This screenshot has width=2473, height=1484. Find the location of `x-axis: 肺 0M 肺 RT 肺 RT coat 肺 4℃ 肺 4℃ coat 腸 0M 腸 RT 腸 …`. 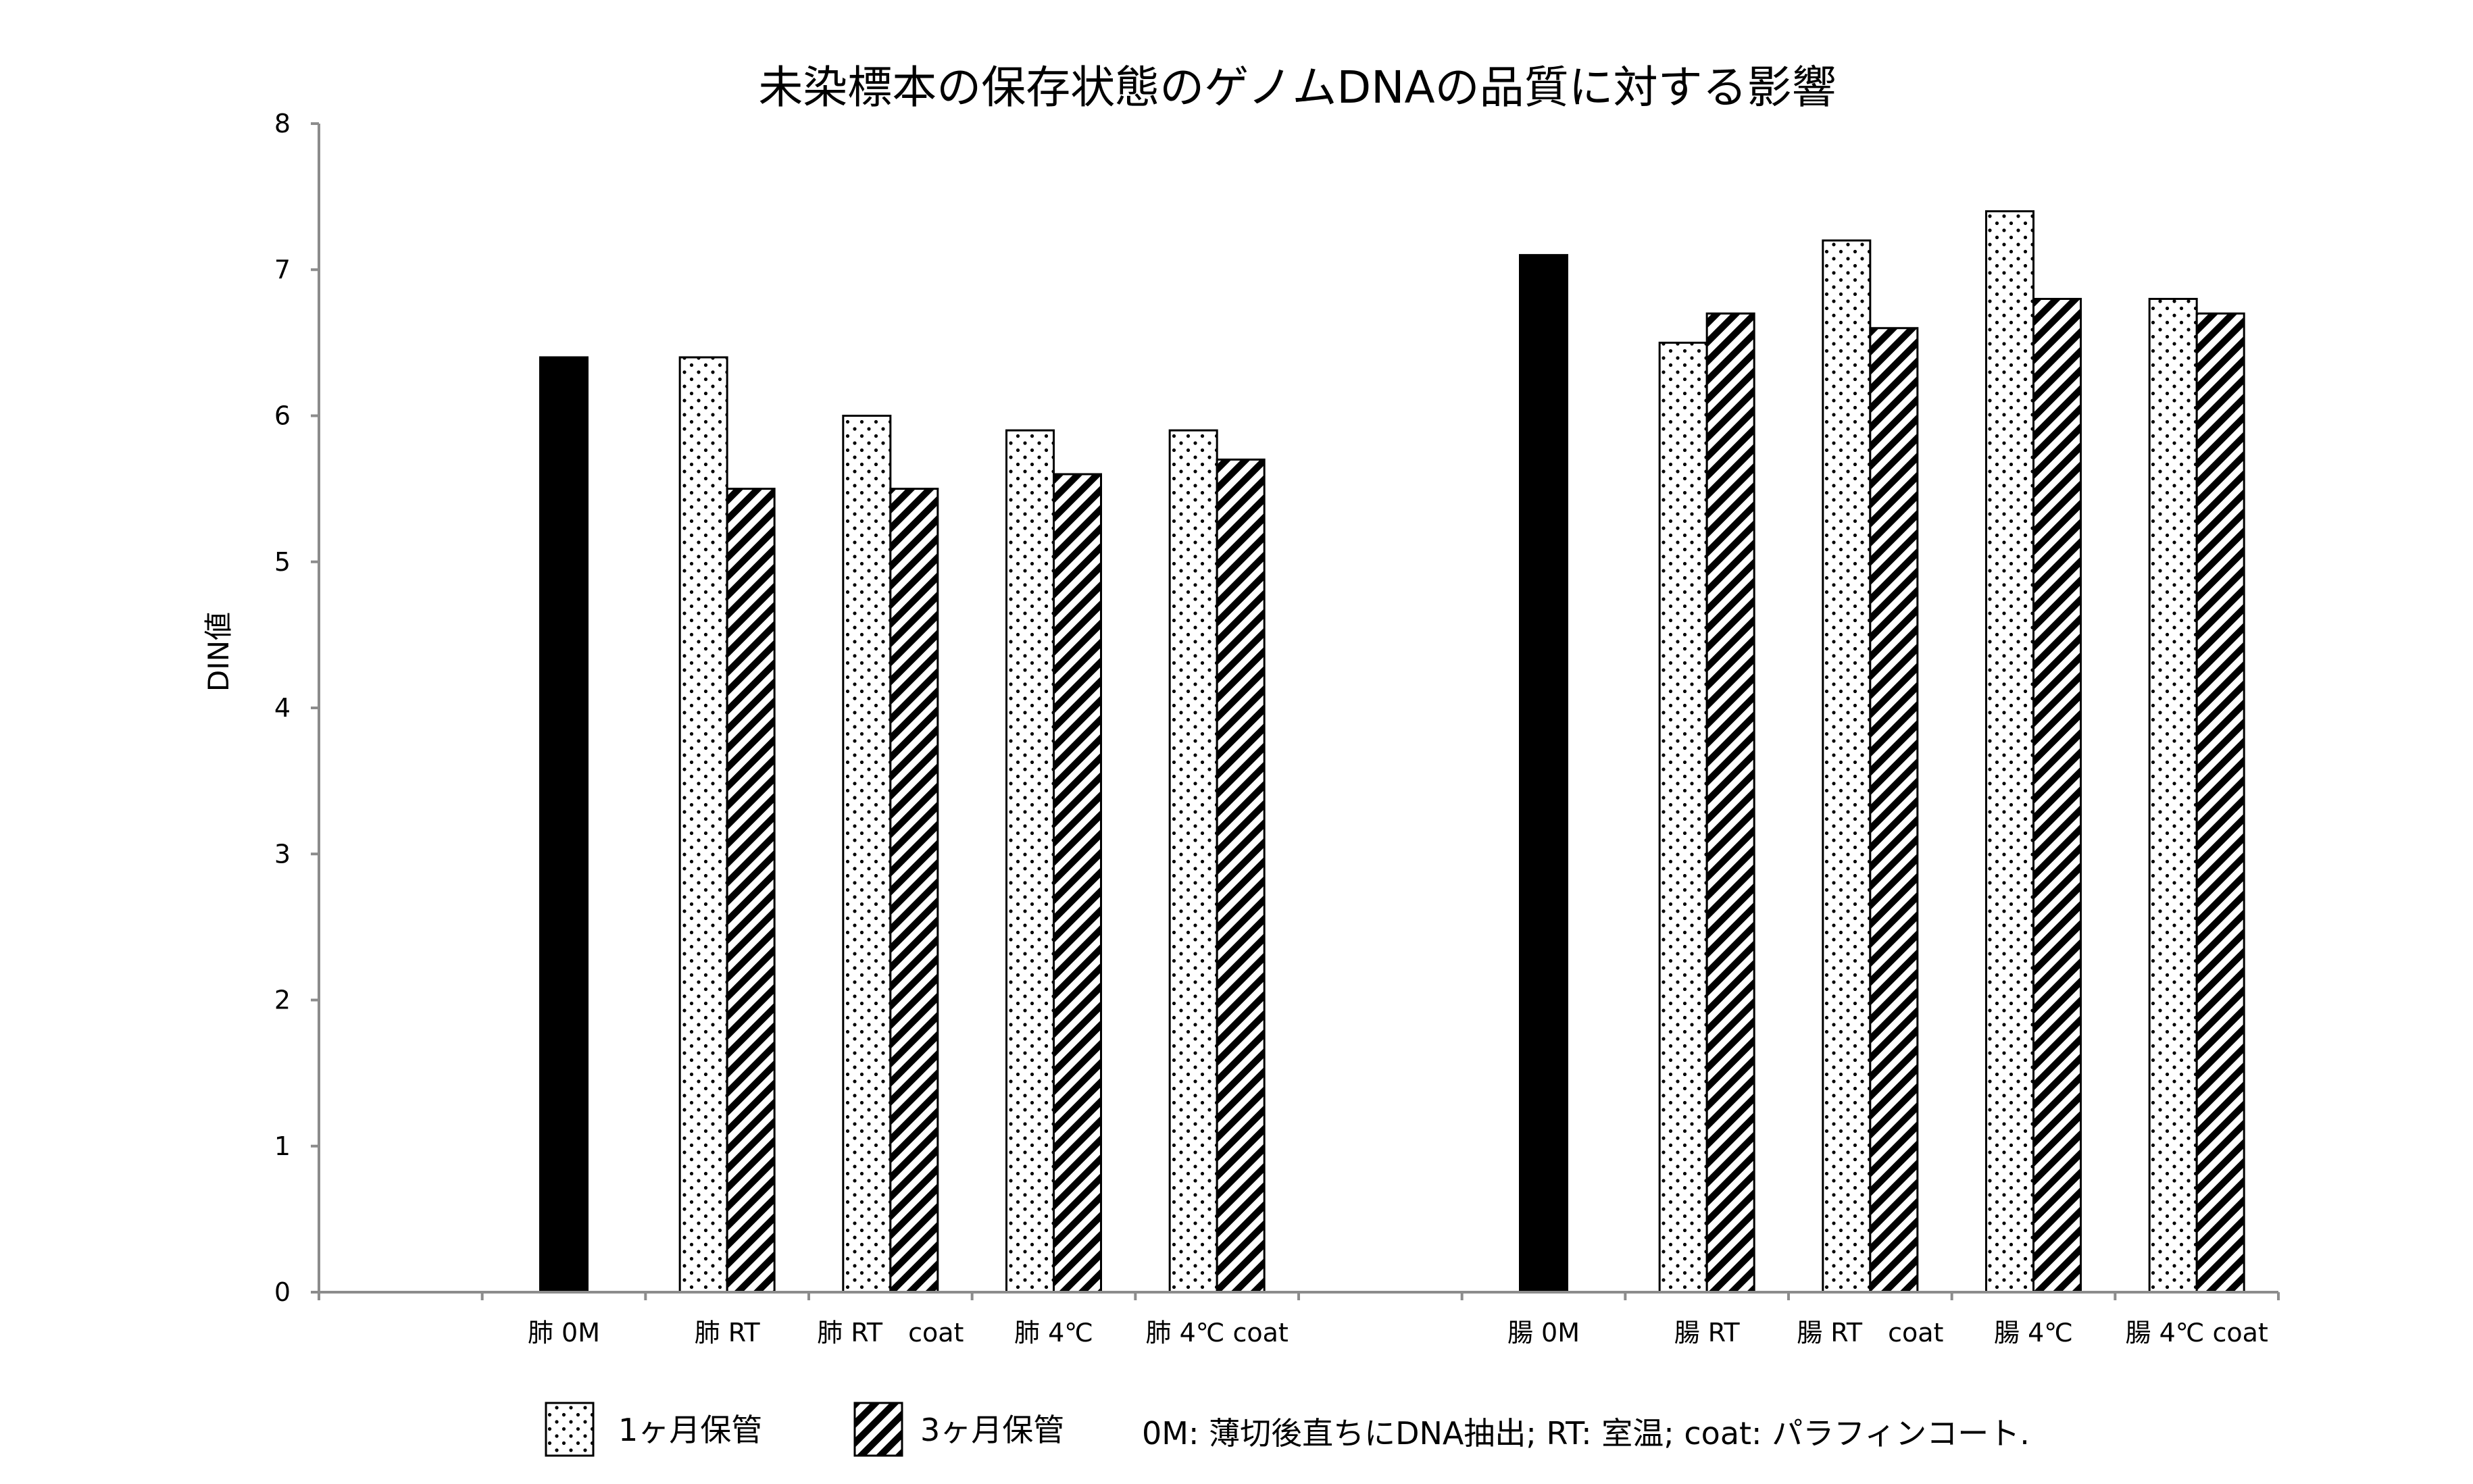

x-axis: 肺 0M 肺 RT 肺 RT coat 肺 4℃ 肺 4℃ coat 腸 0M 腸 RT 腸 … is located at coordinates (1299, 1319).